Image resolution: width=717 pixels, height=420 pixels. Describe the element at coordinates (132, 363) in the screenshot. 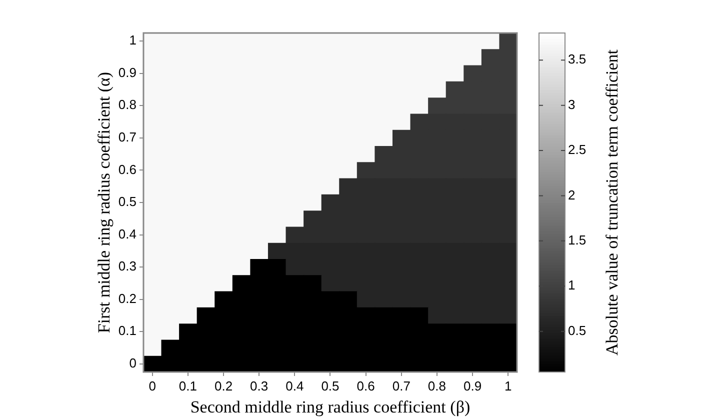

I see `y-tick-label: 0` at that location.